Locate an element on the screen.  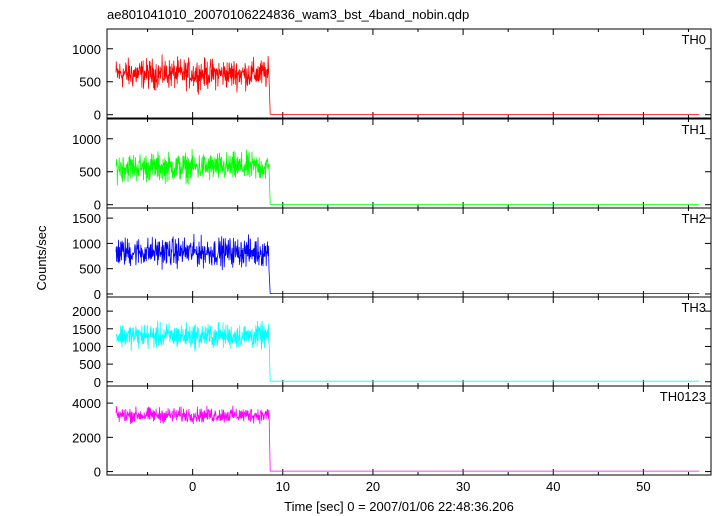
series-line-th0123 is located at coordinates (407, 438).